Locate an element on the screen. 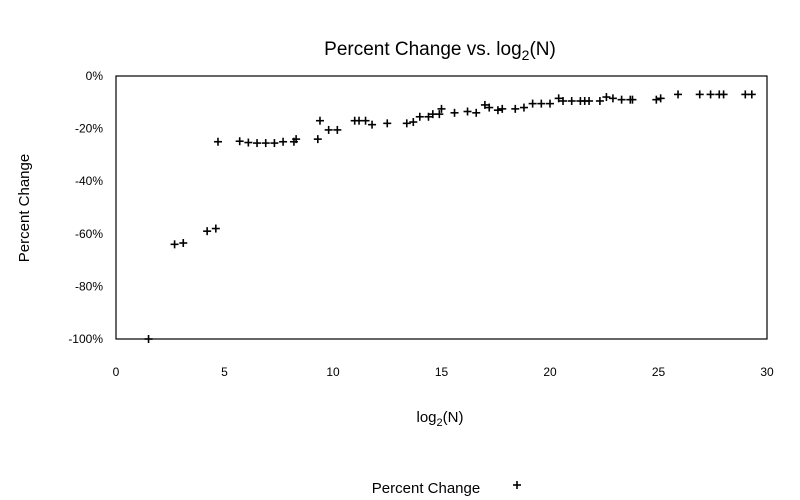 The image size is (800, 500). x-tick-labels: 0 5 10 15 20 25 30 is located at coordinates (443, 372).